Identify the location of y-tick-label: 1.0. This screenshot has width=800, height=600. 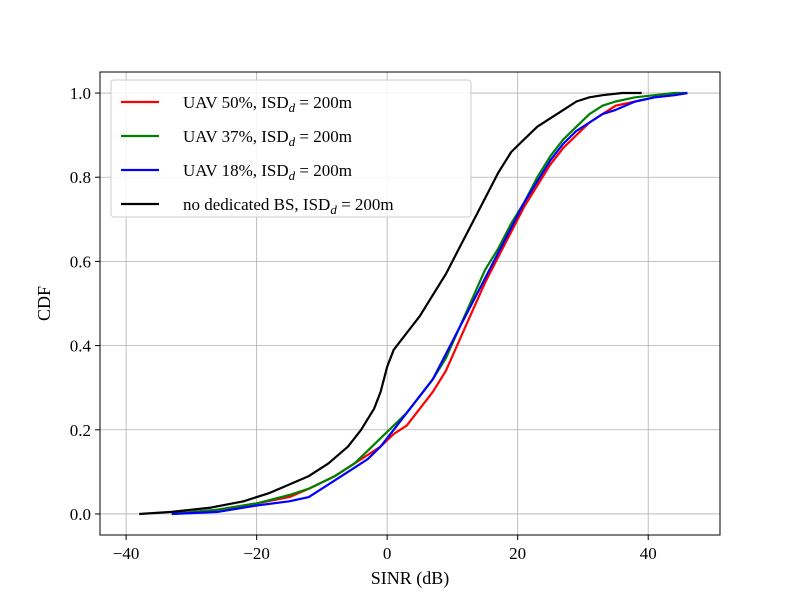
(80, 93).